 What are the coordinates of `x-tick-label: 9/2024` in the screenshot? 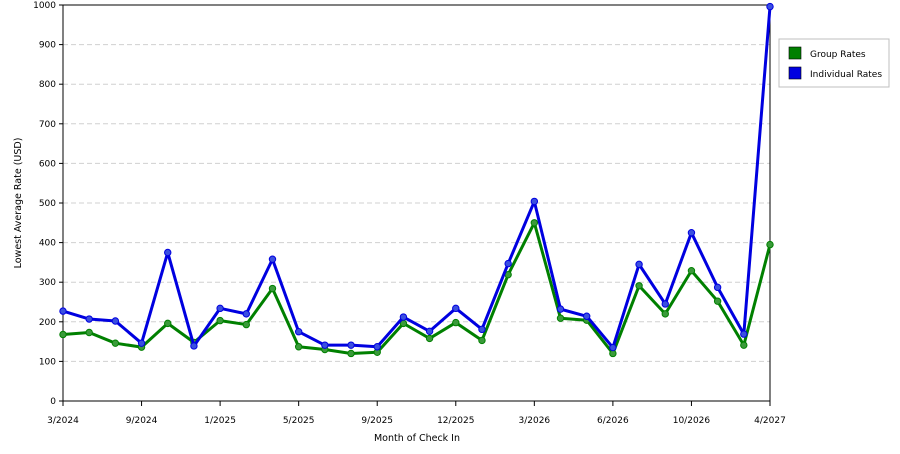 It's located at (142, 421).